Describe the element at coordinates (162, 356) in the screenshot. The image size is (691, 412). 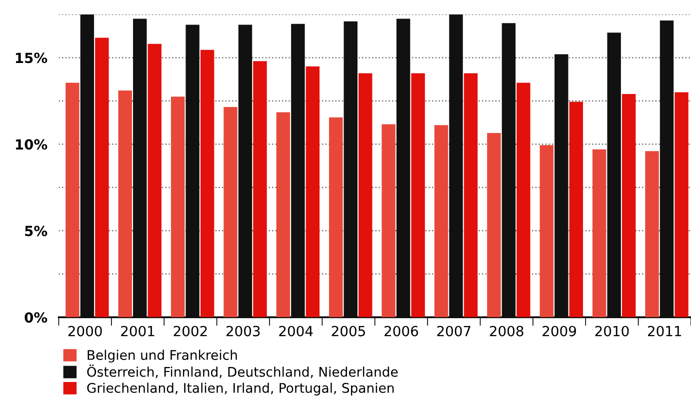
I see `legend-label: Belgien und Frankreich` at that location.